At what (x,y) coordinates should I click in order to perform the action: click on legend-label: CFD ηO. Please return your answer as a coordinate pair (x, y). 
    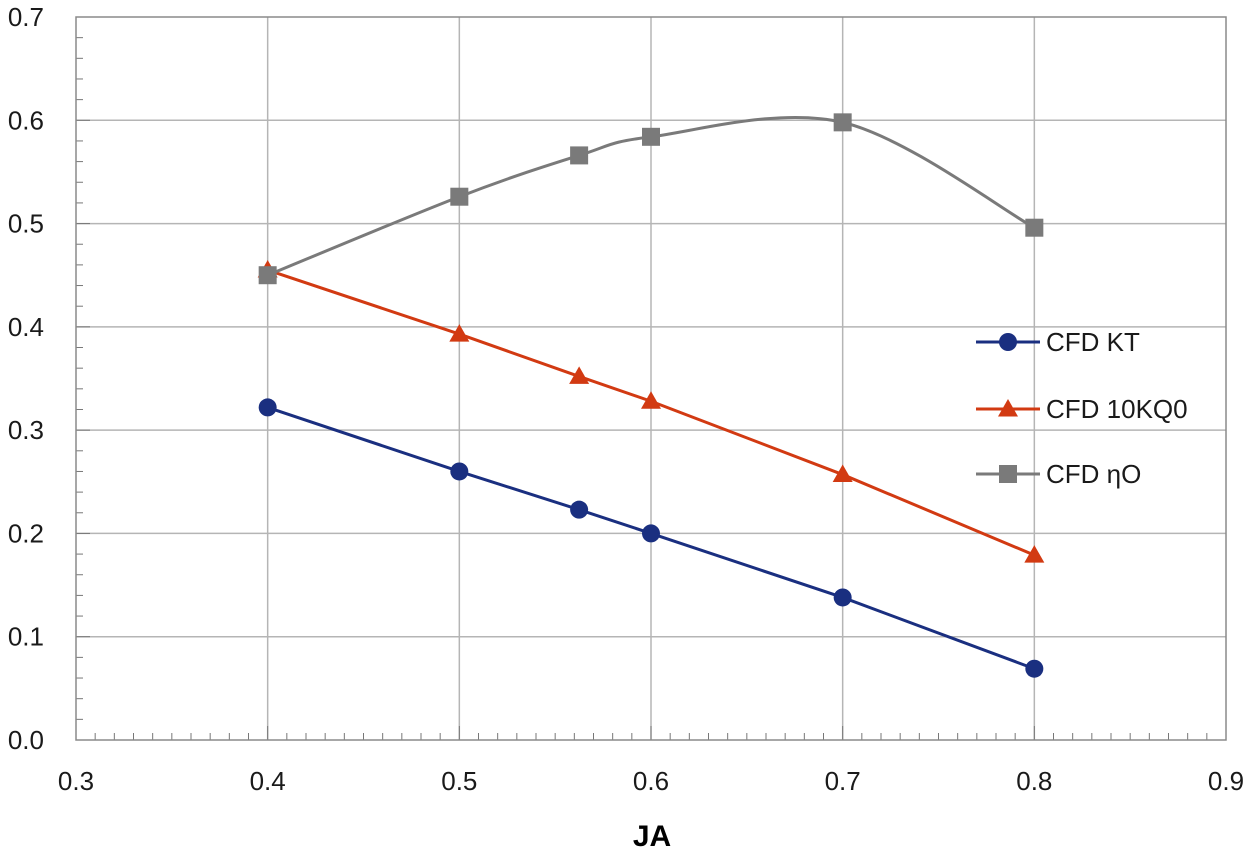
    Looking at the image, I should click on (1093, 474).